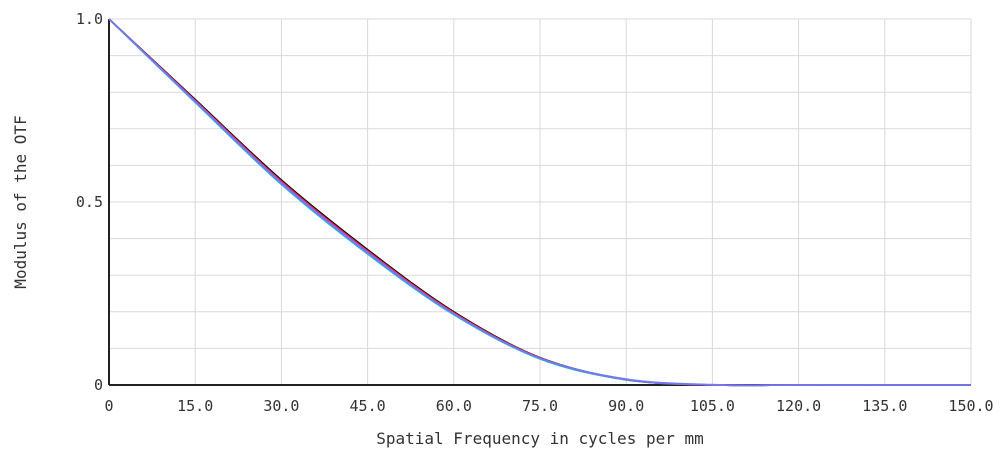  I want to click on x-axis-title: Spatial Frequency in cycles per mm, so click(540, 438).